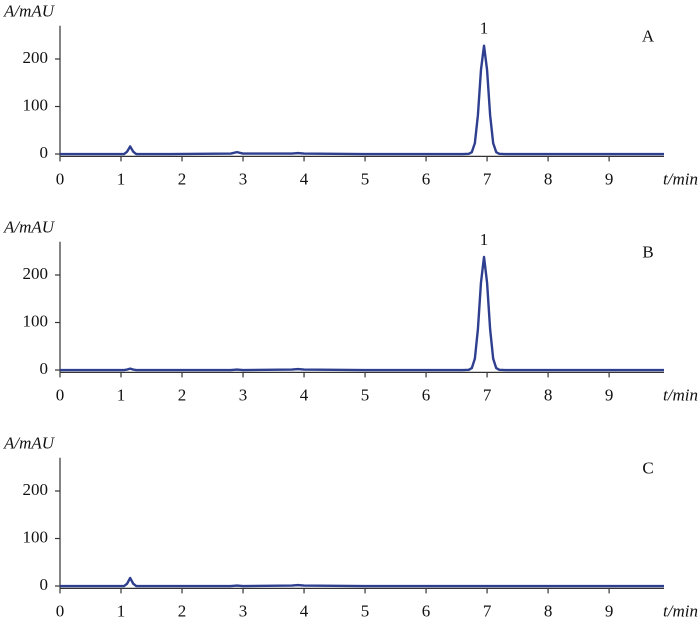 This screenshot has height=623, width=700. Describe the element at coordinates (362, 582) in the screenshot. I see `chromatogram-line` at that location.